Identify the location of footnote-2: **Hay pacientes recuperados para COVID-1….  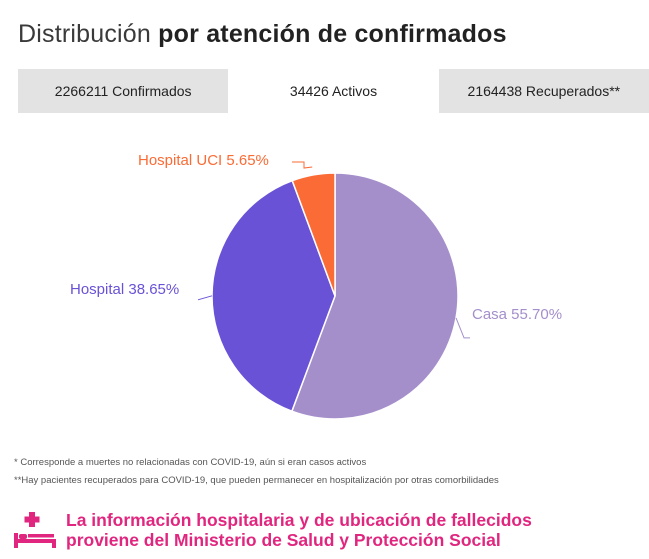
(256, 480).